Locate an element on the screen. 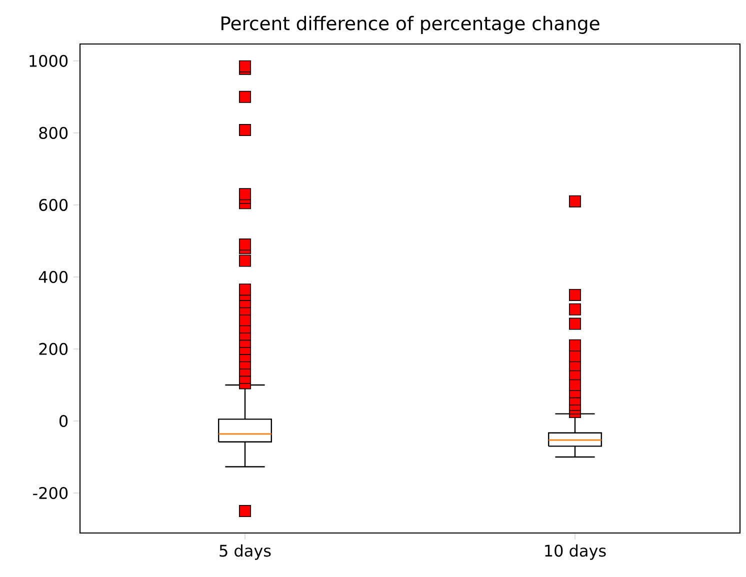 Image resolution: width=746 pixels, height=577 pixels. y-tick-label: 400 is located at coordinates (53, 277).